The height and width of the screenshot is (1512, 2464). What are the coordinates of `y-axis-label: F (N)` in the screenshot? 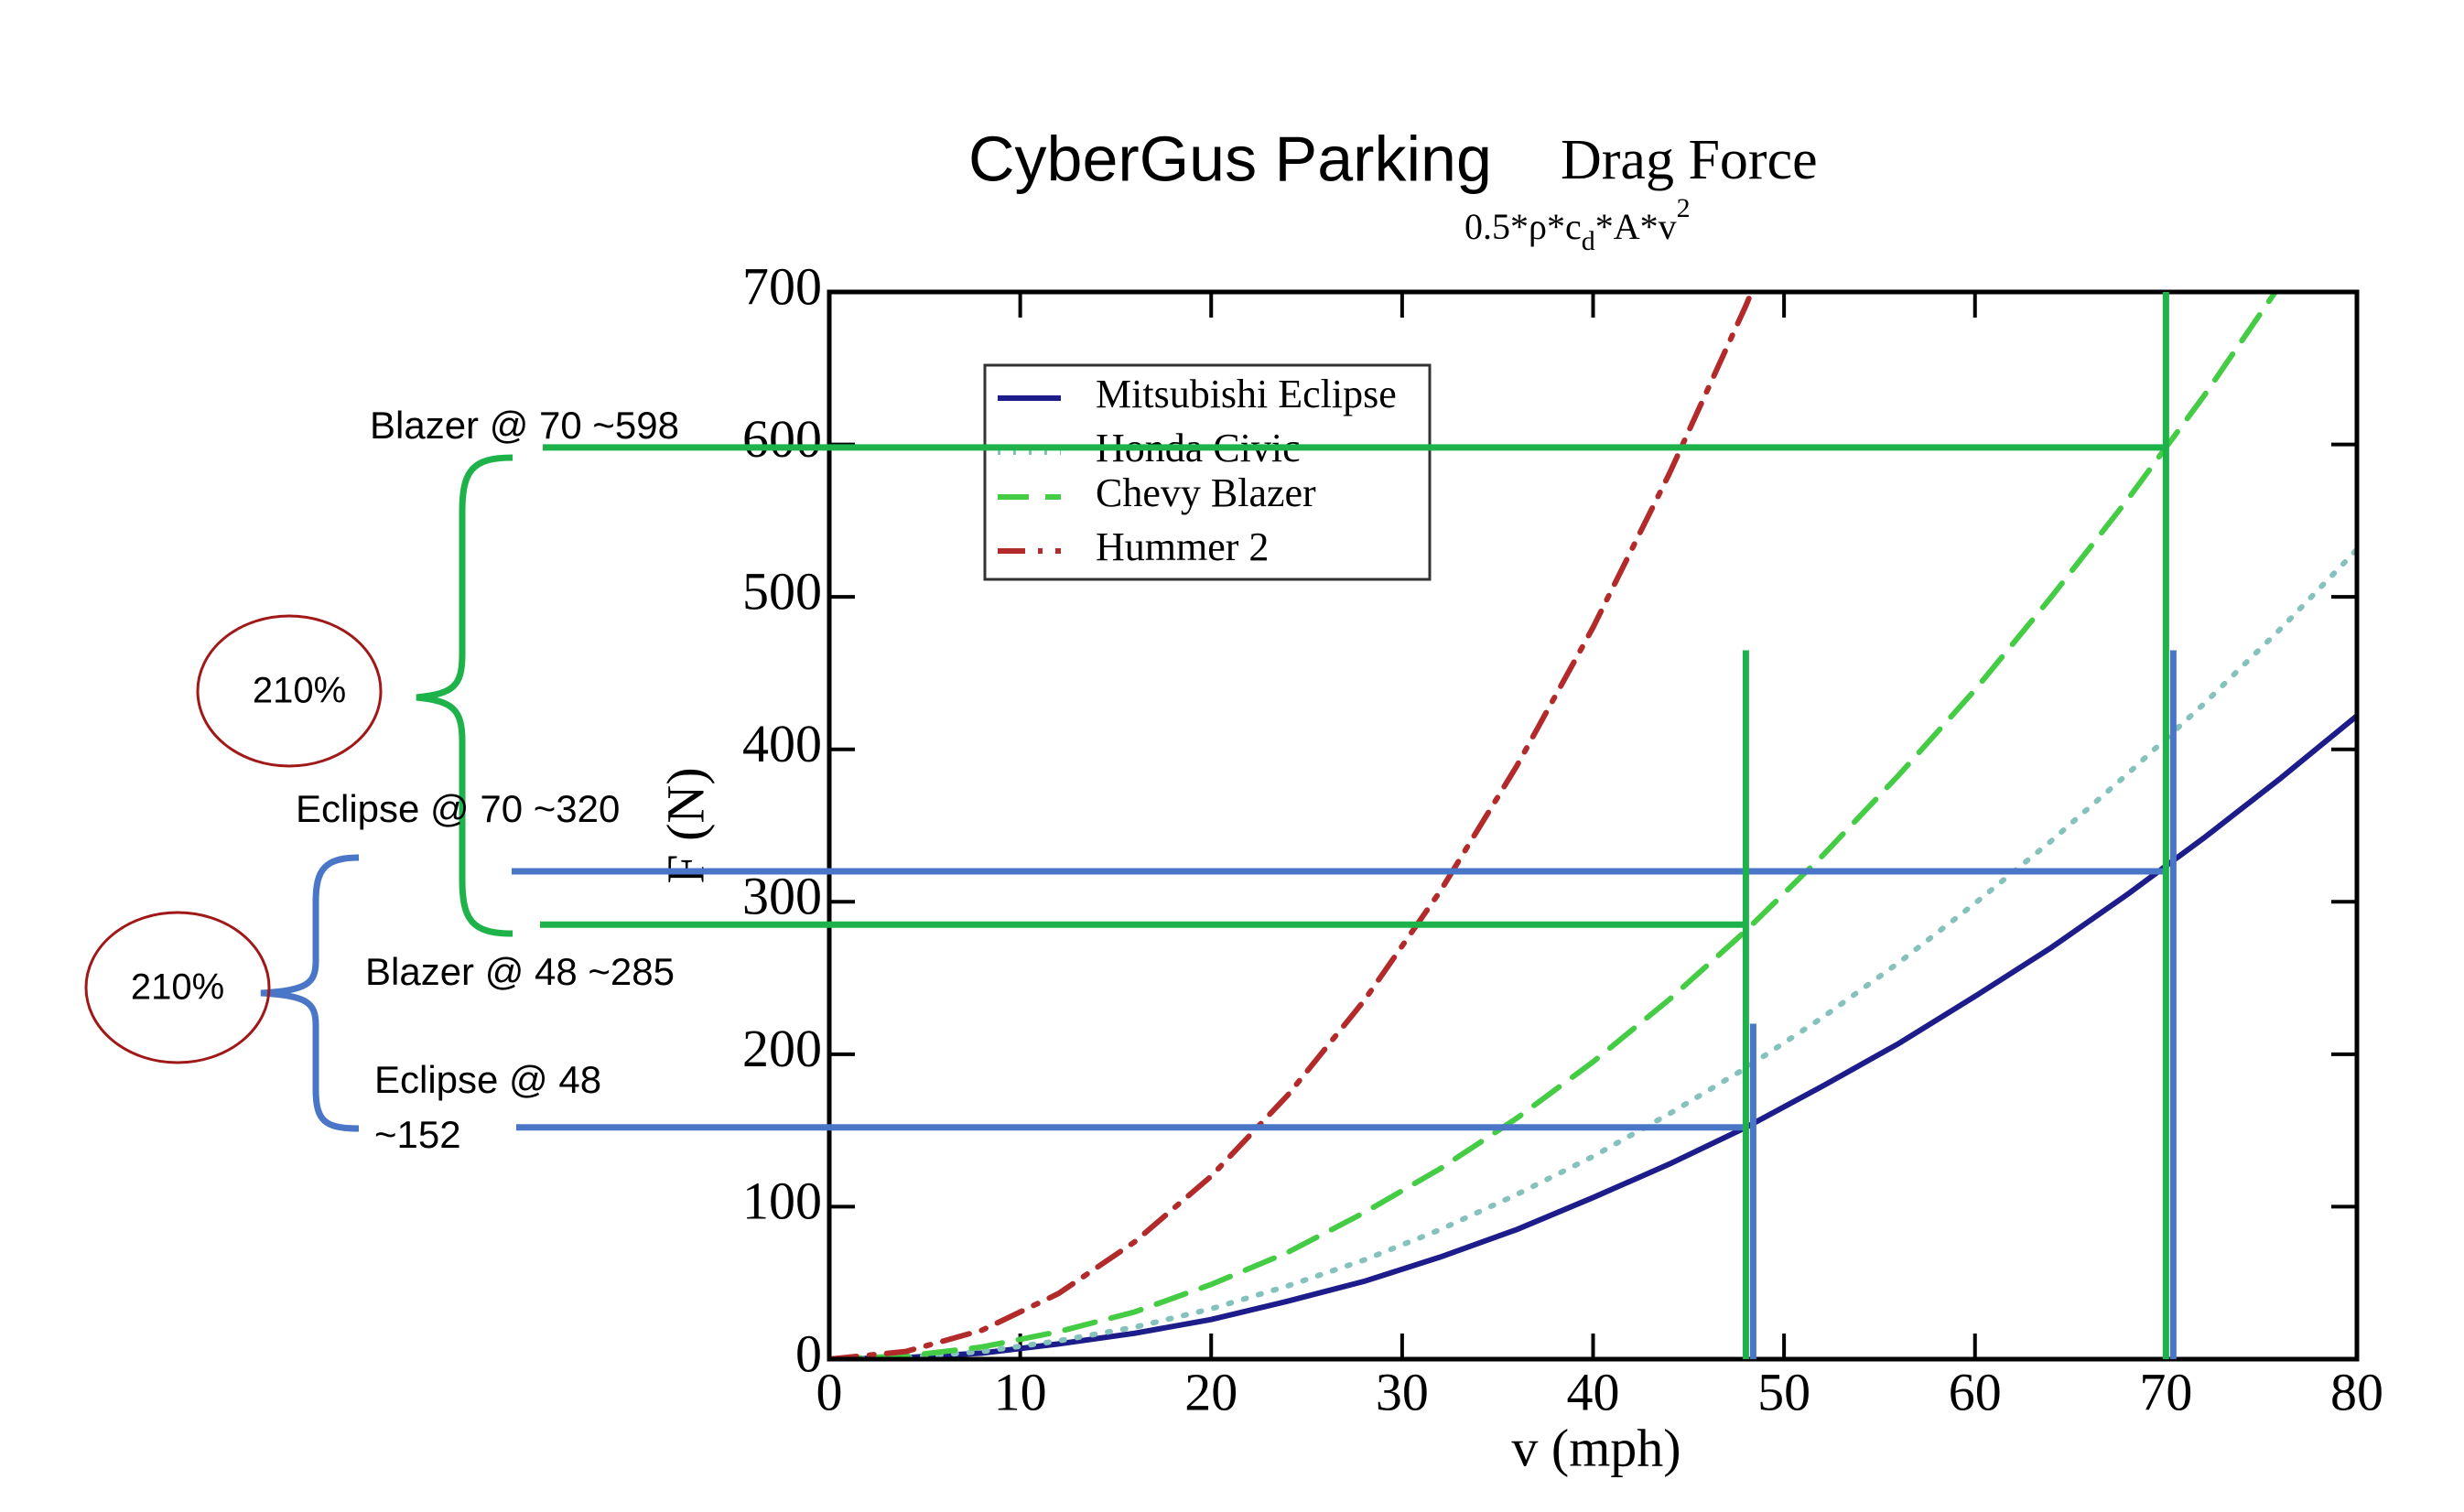 It's located at (685, 825).